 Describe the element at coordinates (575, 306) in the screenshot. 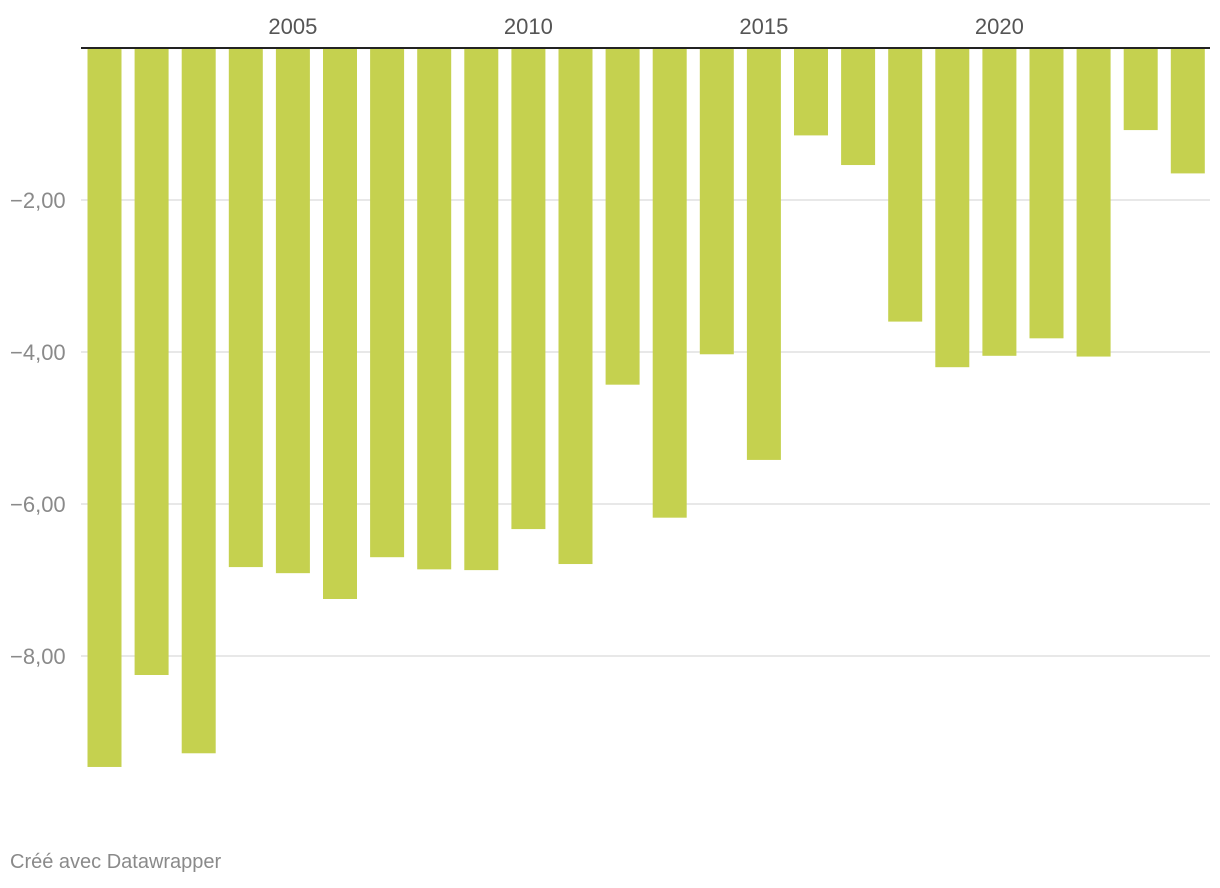

I see `bar-2011` at that location.